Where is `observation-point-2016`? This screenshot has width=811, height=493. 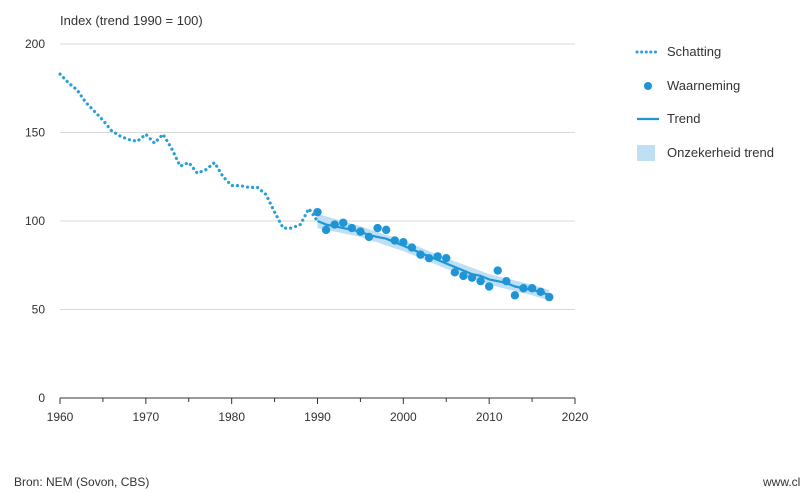
observation-point-2016 is located at coordinates (540, 291).